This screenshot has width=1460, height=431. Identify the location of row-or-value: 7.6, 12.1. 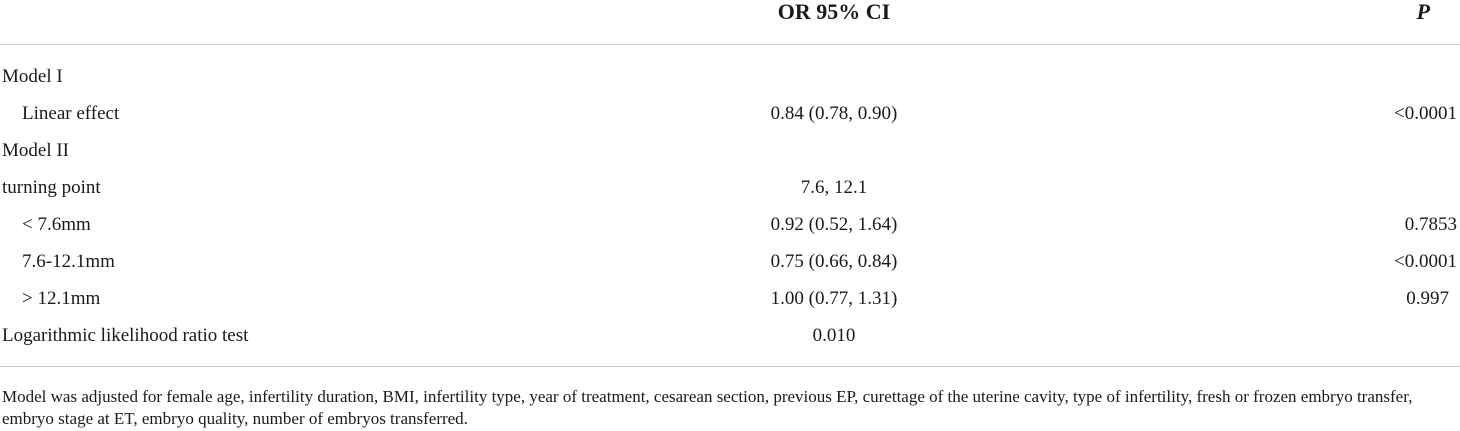
(834, 187).